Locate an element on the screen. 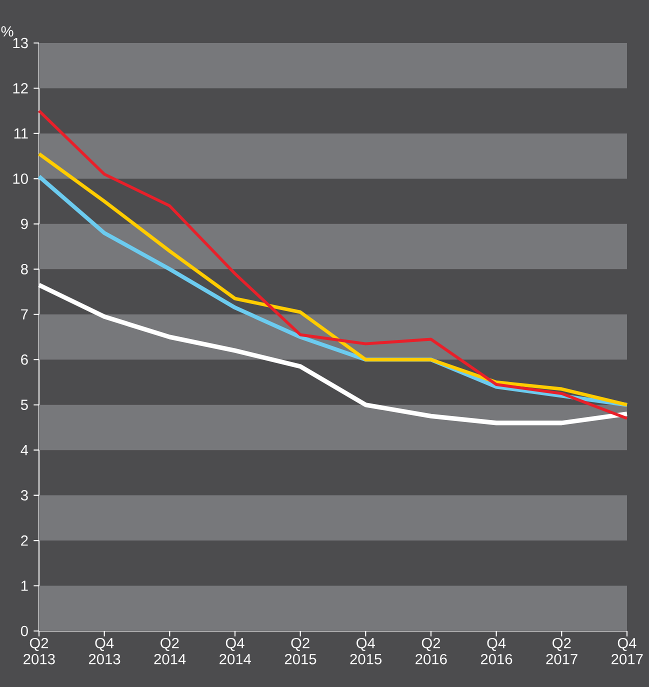  x-tick-label: Q2 2016 is located at coordinates (431, 651).